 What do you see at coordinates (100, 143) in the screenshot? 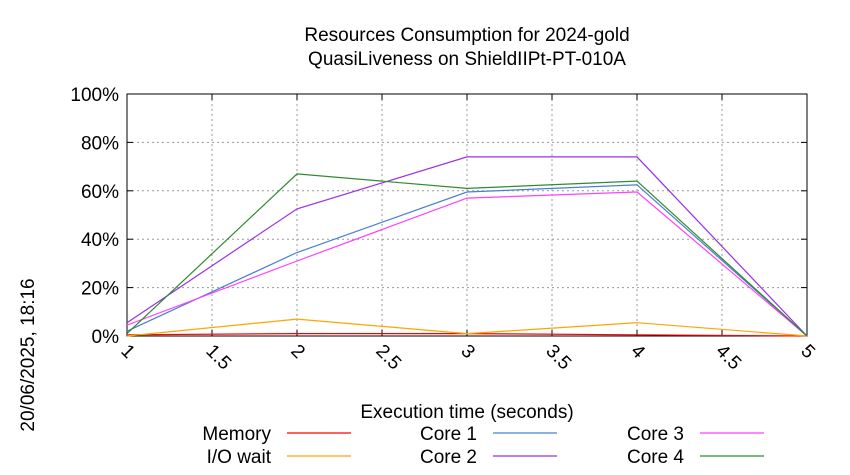
I see `y-tick-label: 80%` at bounding box center [100, 143].